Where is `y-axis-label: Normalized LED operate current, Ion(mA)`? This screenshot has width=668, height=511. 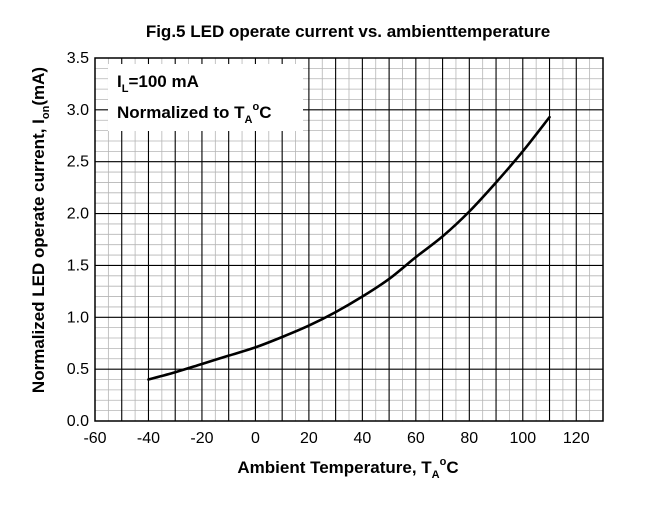
y-axis-label: Normalized LED operate current, Ion(mA) is located at coordinates (40, 230).